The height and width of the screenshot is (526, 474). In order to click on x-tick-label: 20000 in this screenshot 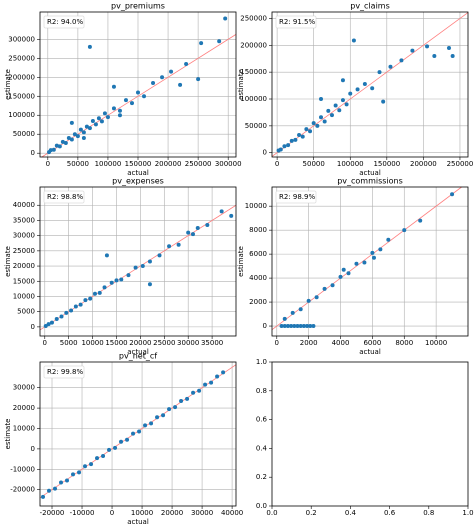, I will do `click(140, 343)`.